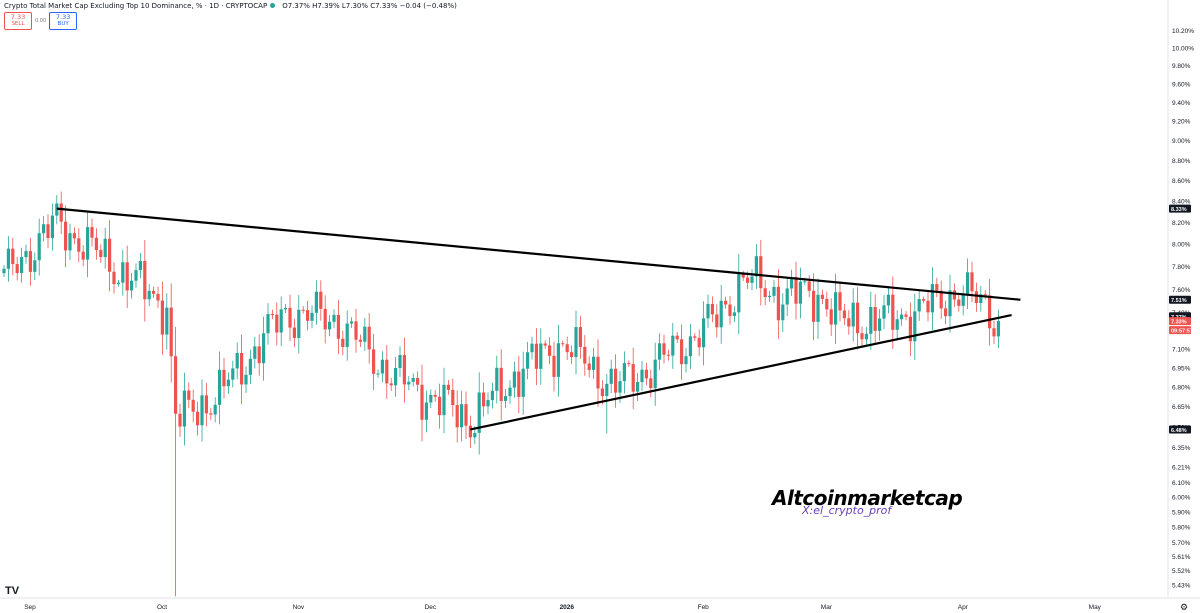 Image resolution: width=1200 pixels, height=613 pixels. Describe the element at coordinates (41, 21) in the screenshot. I see `trade-buttons: 7.33 SELL 0.00 7.33 BUY` at that location.